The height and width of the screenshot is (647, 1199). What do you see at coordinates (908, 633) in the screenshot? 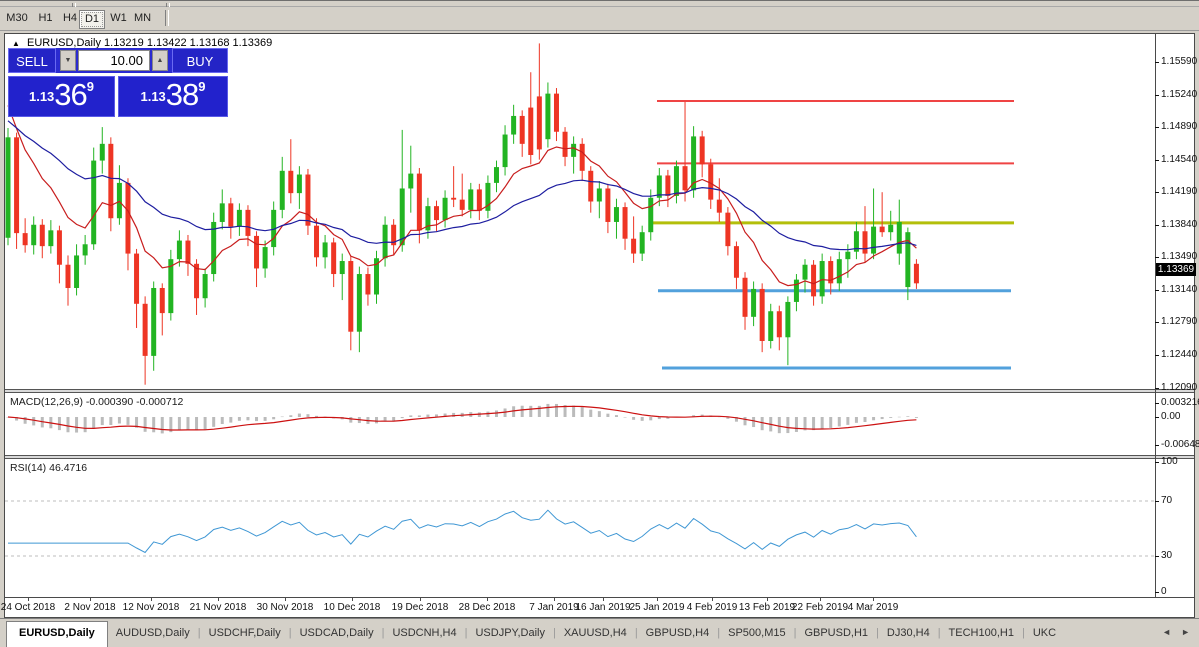
I see `symbol-tab-dj30-h4: DJ30,H4` at bounding box center [908, 633].